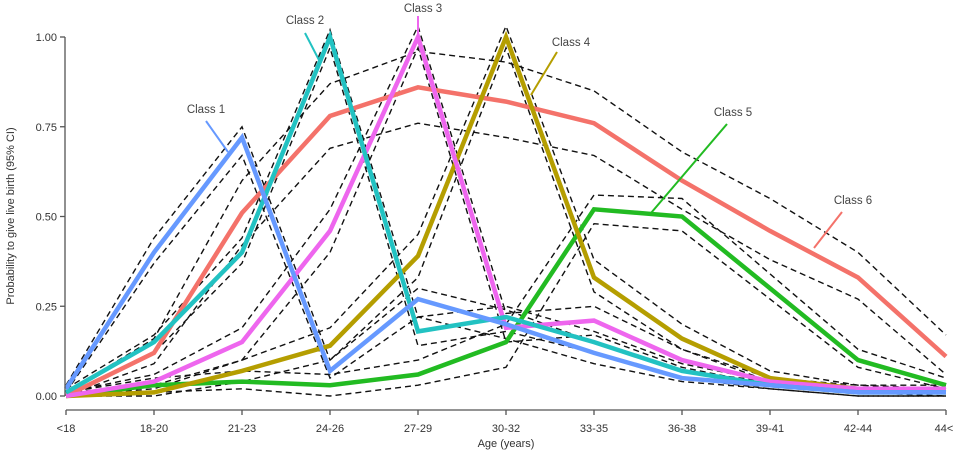 This screenshot has height=459, width=961. What do you see at coordinates (733, 113) in the screenshot?
I see `class-5-label: Class 5` at bounding box center [733, 113].